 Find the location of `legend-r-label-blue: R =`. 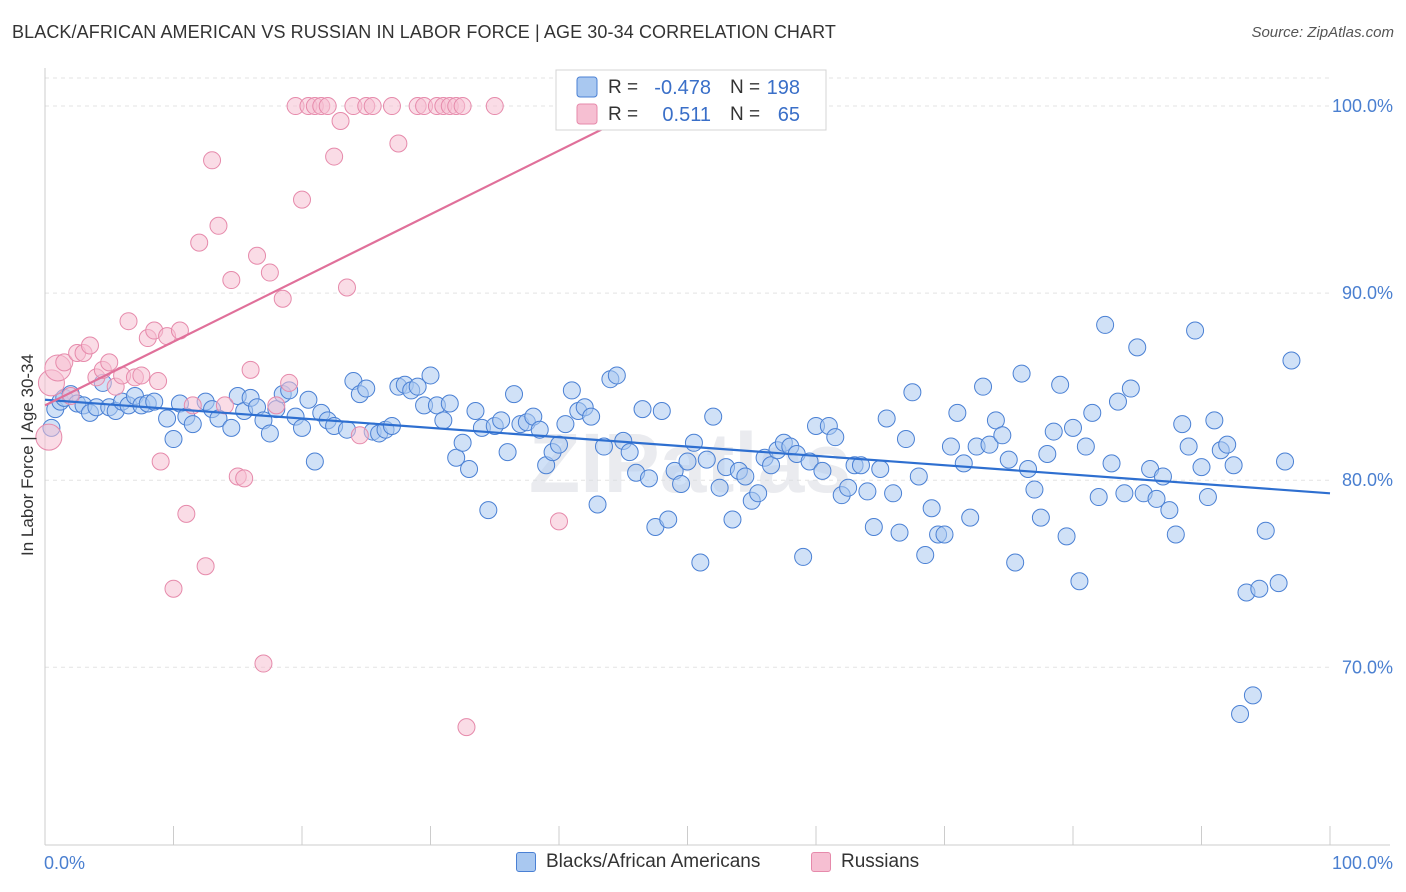

legend-r-label-blue: R = is located at coordinates (623, 87).